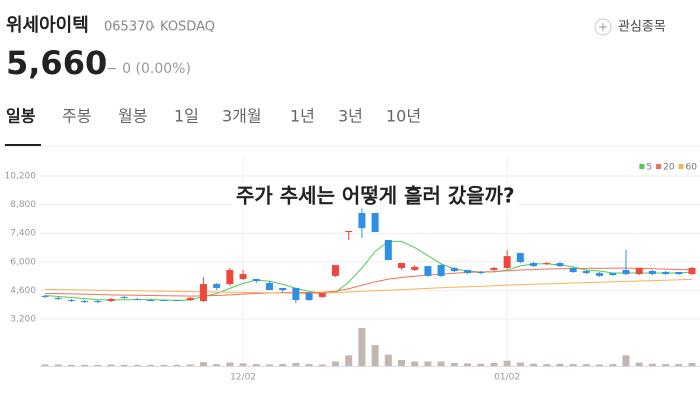  What do you see at coordinates (56, 63) in the screenshot?
I see `price: 5,660` at bounding box center [56, 63].